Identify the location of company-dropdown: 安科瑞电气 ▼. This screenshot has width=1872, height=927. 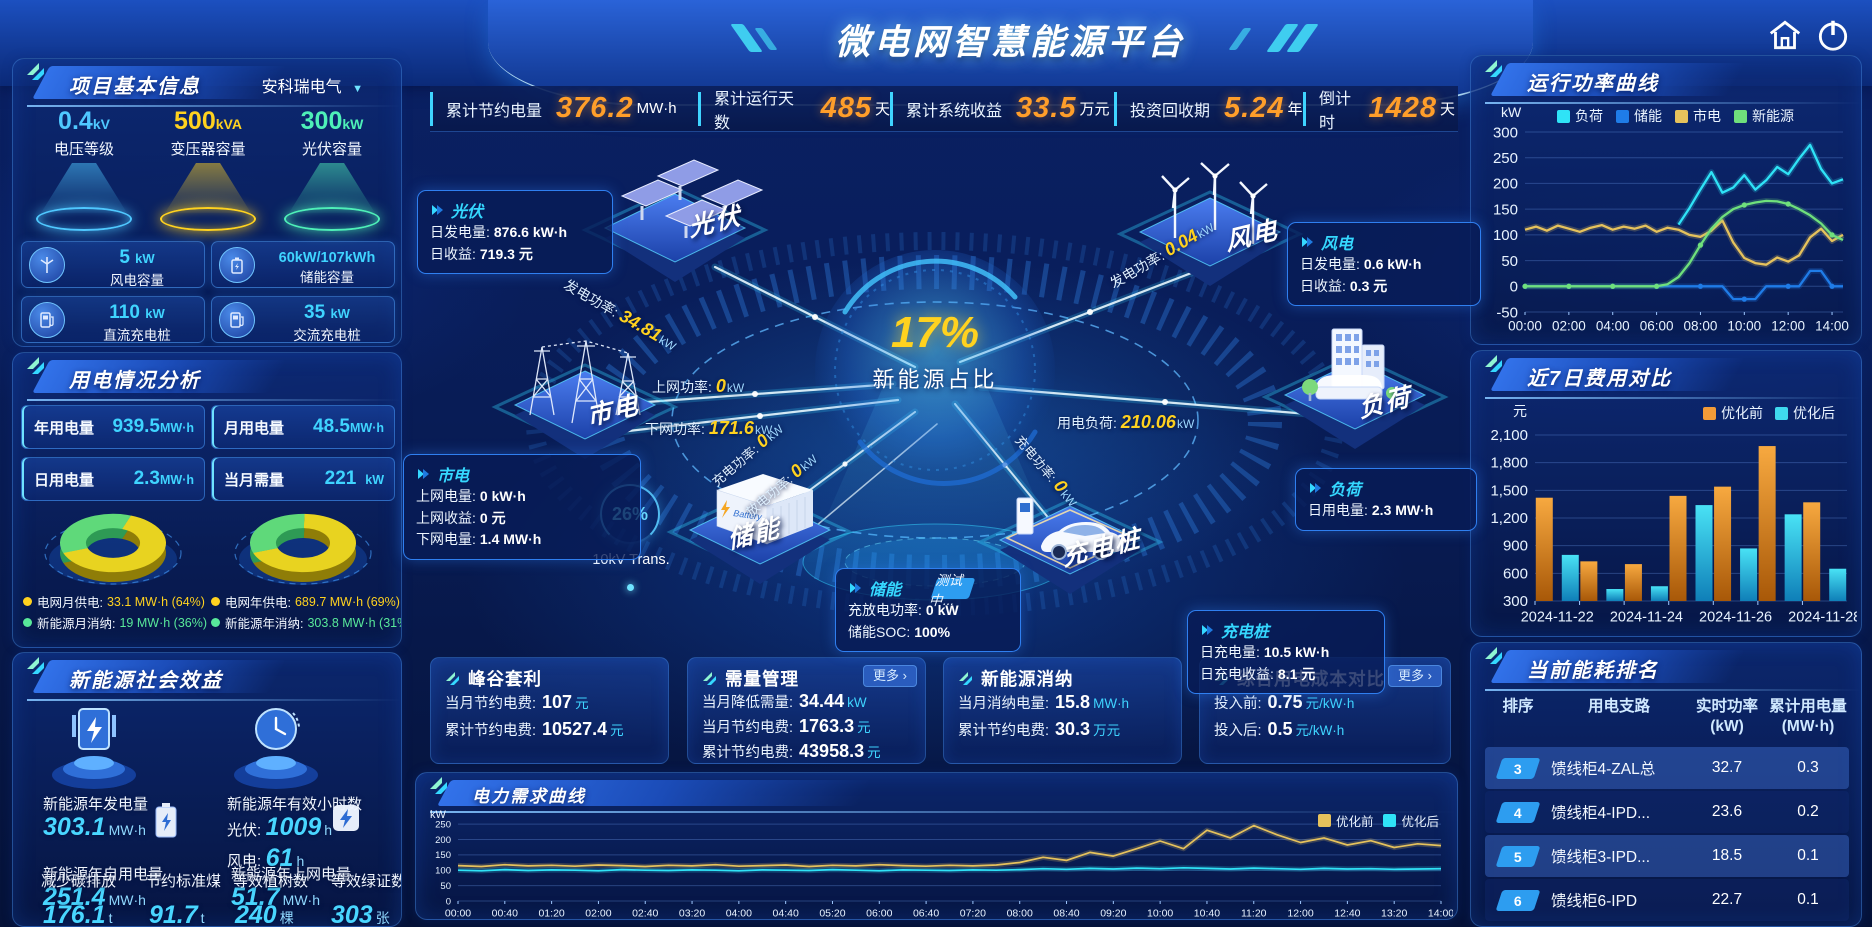
(312, 87).